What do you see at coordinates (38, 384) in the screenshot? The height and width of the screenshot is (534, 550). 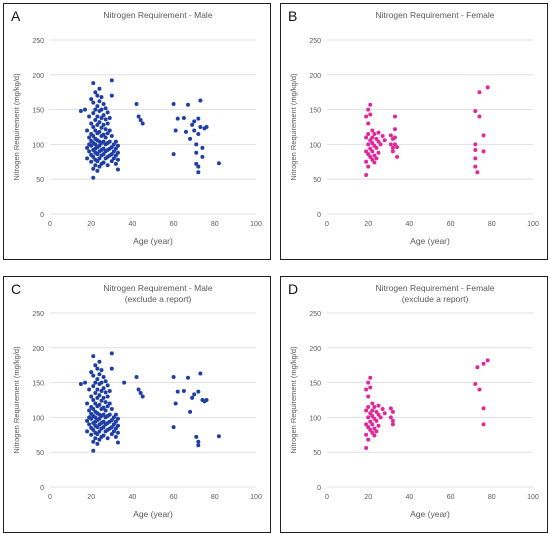 I see `y-tick-label: 150` at bounding box center [38, 384].